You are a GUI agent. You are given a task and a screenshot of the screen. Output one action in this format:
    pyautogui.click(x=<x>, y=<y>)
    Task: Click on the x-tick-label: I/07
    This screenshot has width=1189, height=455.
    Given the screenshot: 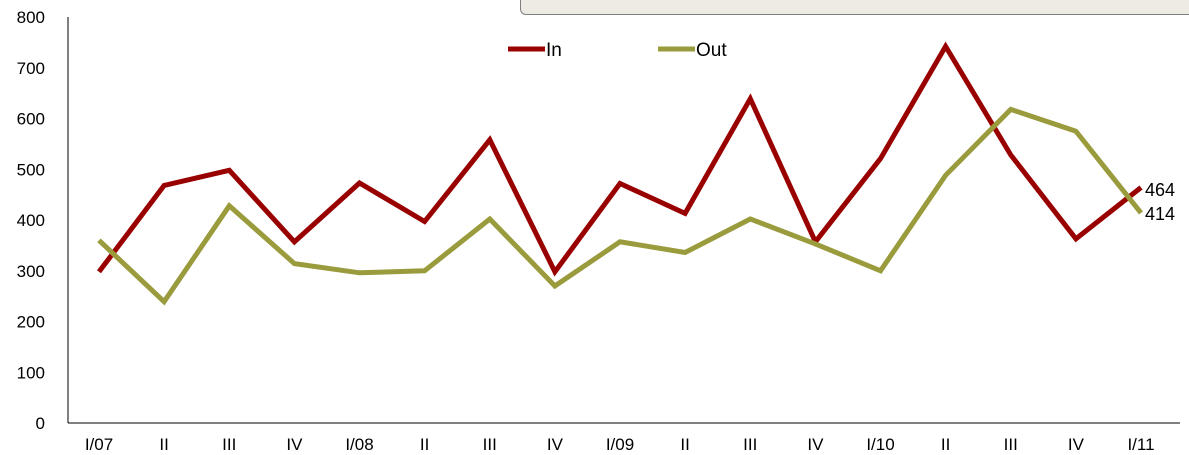 What is the action you would take?
    pyautogui.click(x=99, y=444)
    